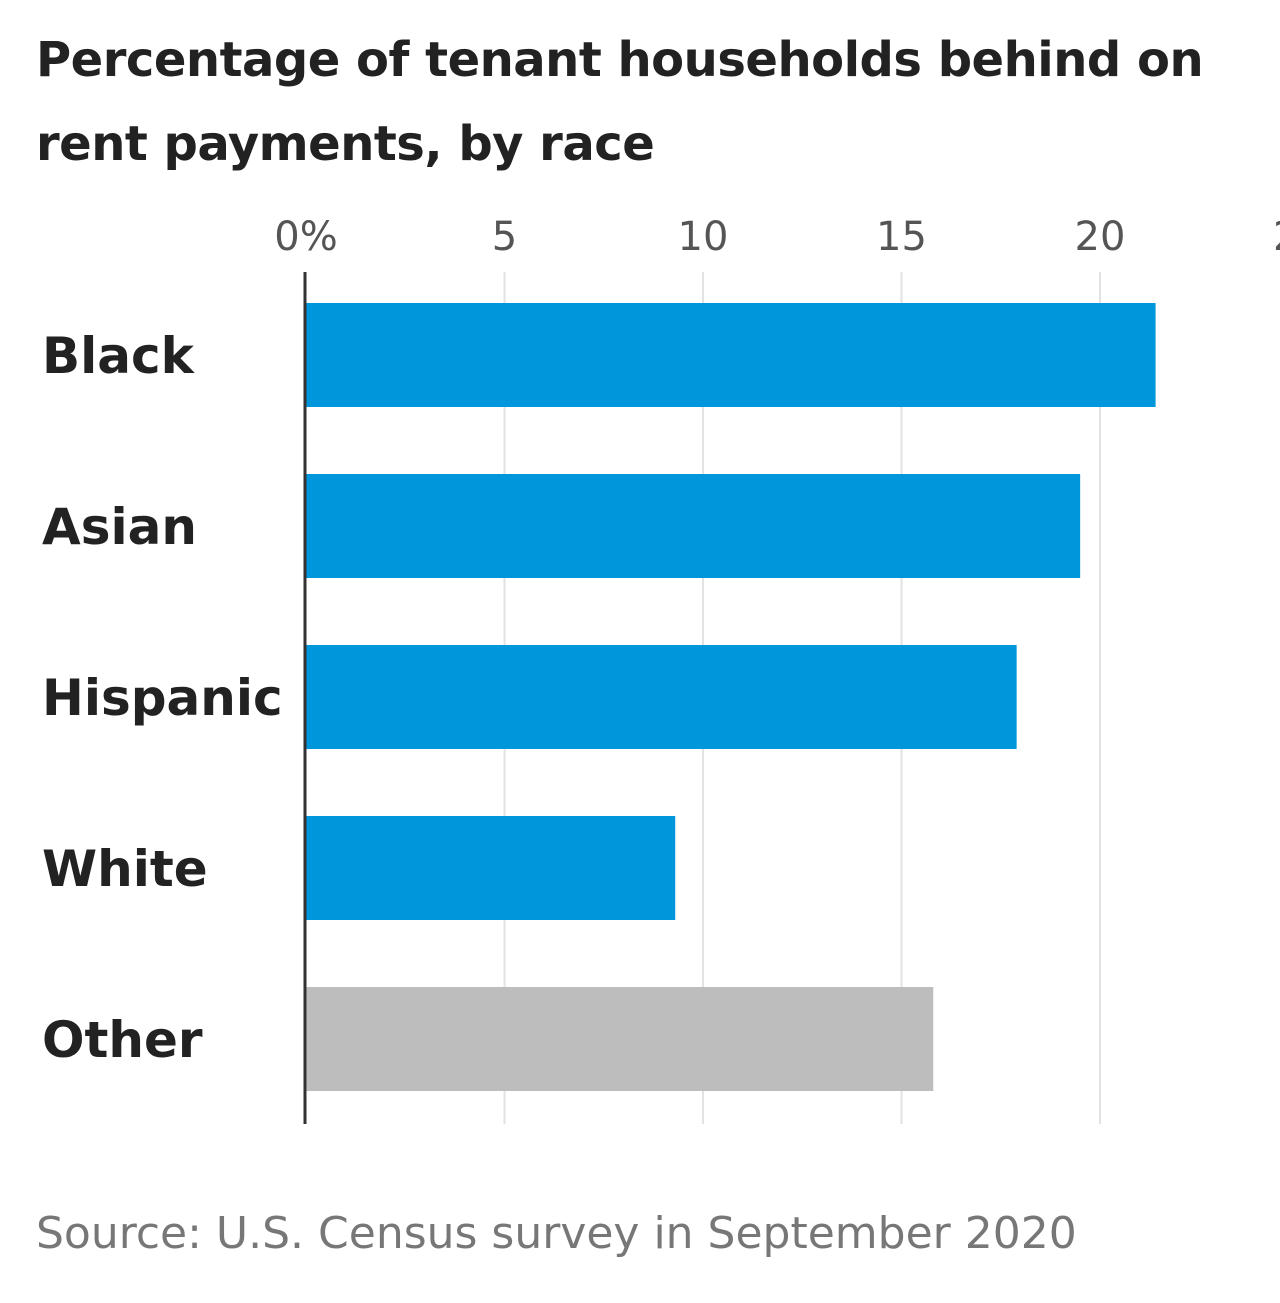  Describe the element at coordinates (122, 1040) in the screenshot. I see `category-label-other: Other` at that location.